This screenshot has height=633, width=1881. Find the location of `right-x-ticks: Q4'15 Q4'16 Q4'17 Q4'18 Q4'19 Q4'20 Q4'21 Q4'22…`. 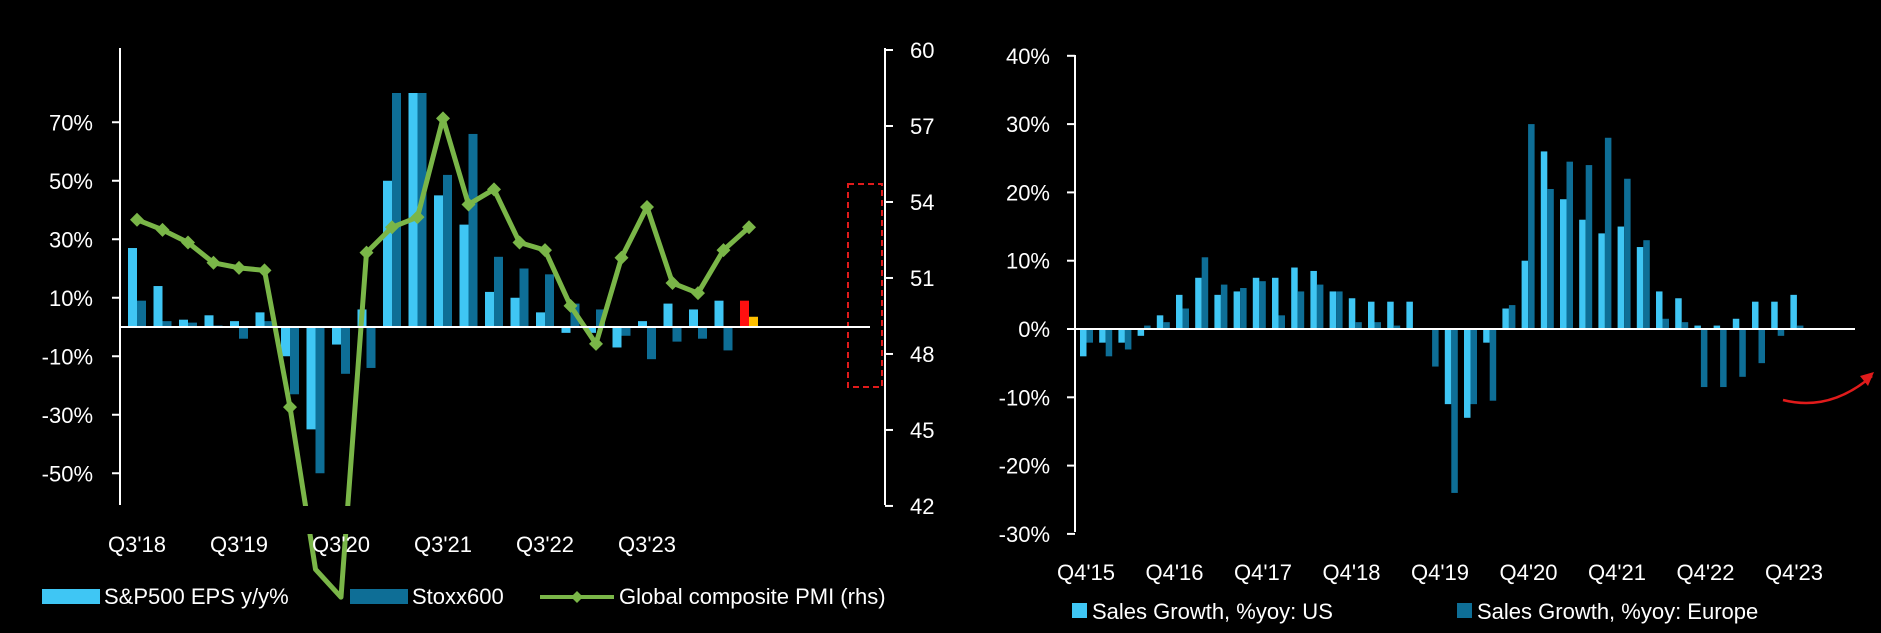

right-x-ticks: Q4'15 Q4'16 Q4'17 Q4'18 Q4'19 Q4'20 Q4'21 Q4'22… is located at coordinates (1440, 572).